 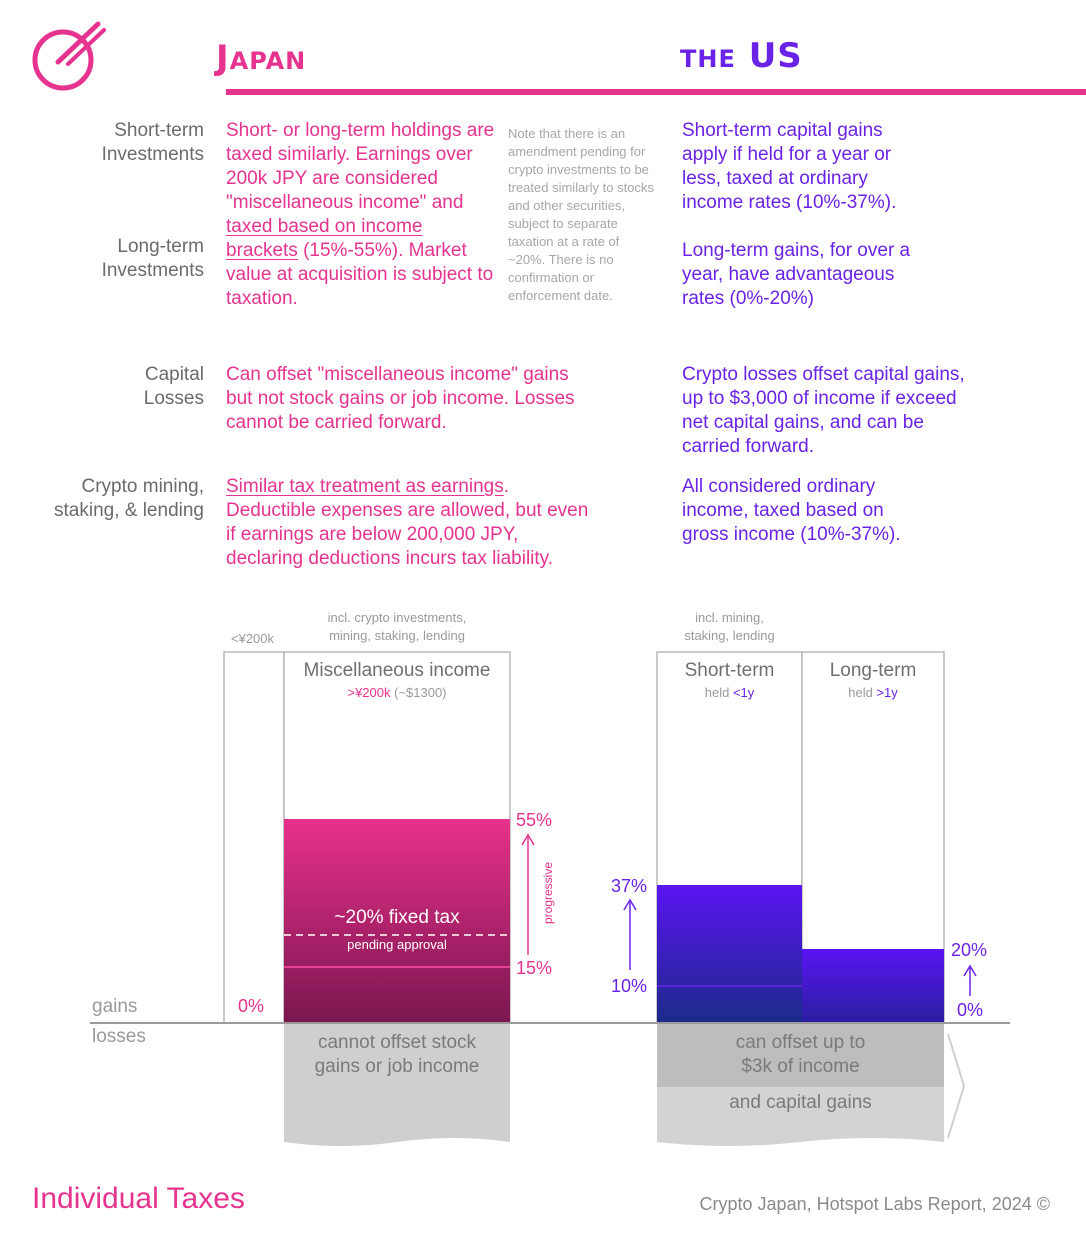 I want to click on footer-title: Individual Taxes, so click(x=138, y=1198).